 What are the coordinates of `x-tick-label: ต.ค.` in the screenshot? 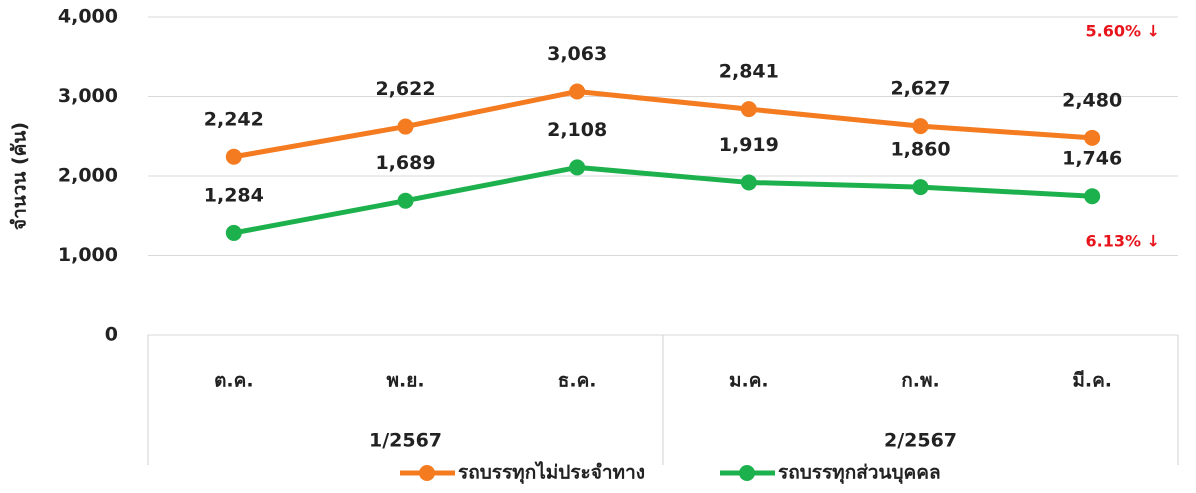 It's located at (233, 381).